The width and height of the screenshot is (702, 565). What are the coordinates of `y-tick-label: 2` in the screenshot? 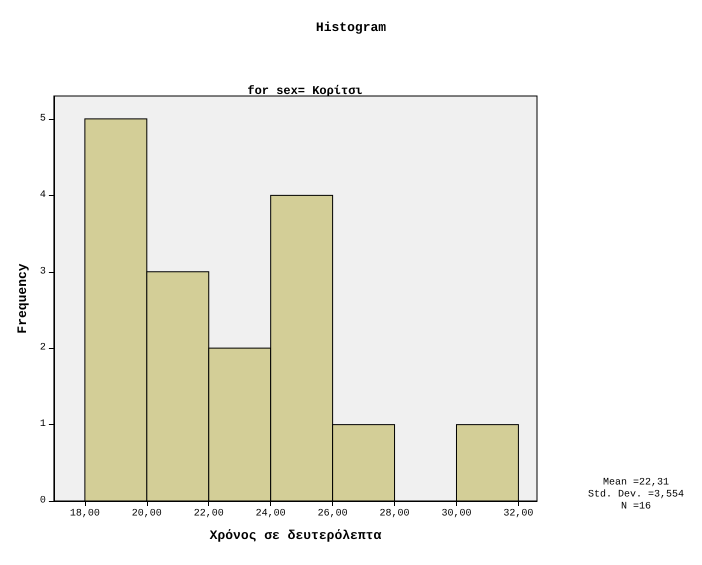 It's located at (43, 348).